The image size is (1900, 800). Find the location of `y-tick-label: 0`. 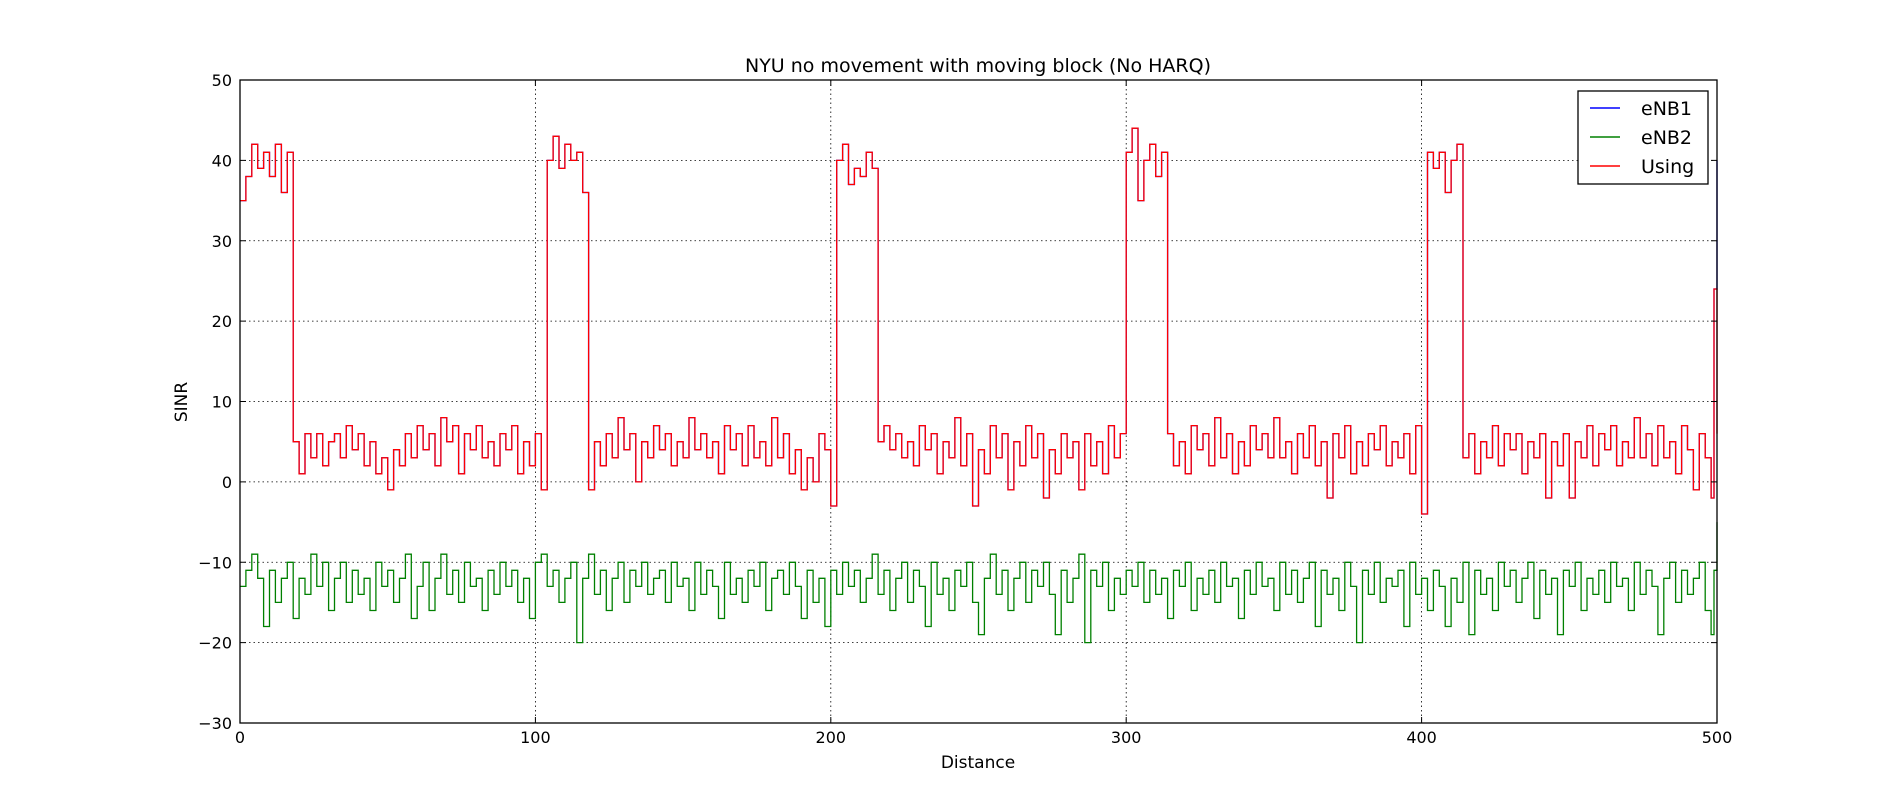

y-tick-label: 0 is located at coordinates (227, 482).